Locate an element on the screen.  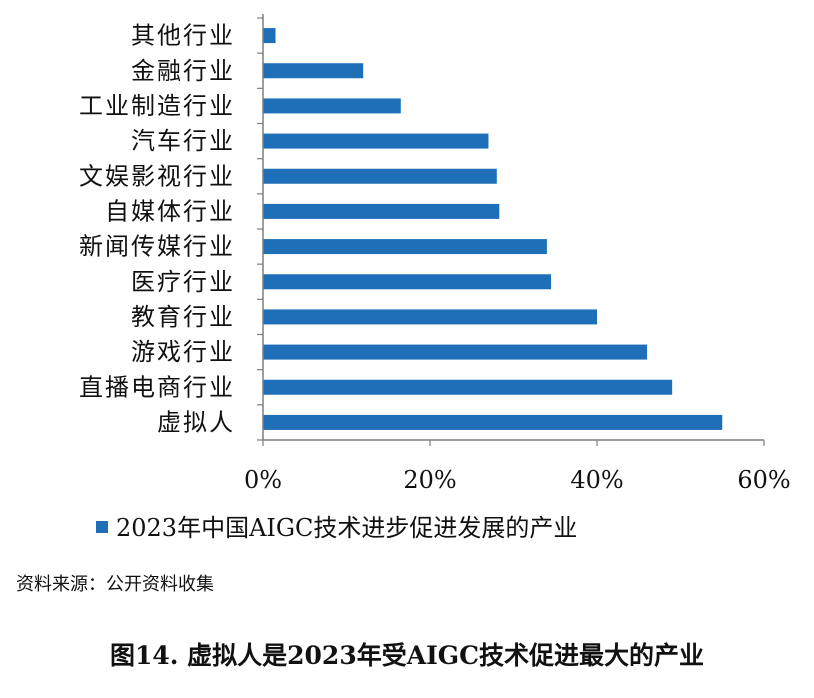
legend-label: 2023年中国AIGC技术进步促进发展的产业 is located at coordinates (346, 528).